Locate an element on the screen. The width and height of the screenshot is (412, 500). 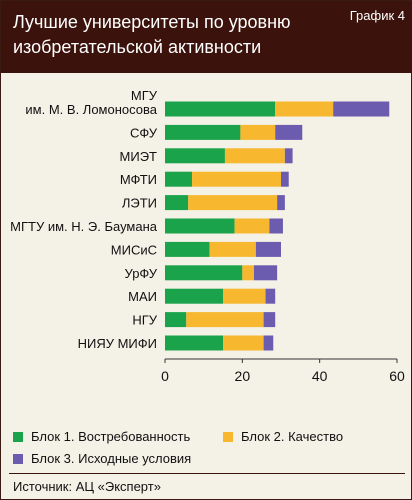
category-label-9: МАИ is located at coordinates (142, 296).